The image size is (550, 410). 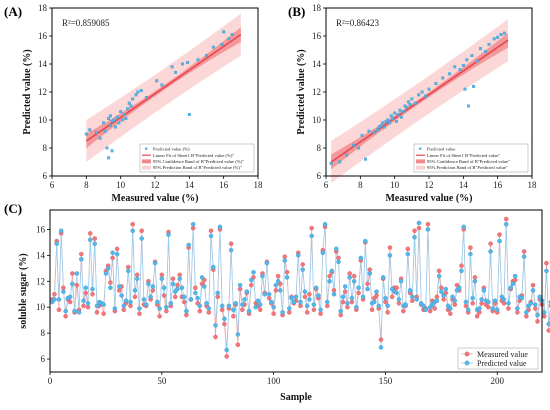 What do you see at coordinates (86, 185) in the screenshot?
I see `x-tick-label: 8` at bounding box center [86, 185].